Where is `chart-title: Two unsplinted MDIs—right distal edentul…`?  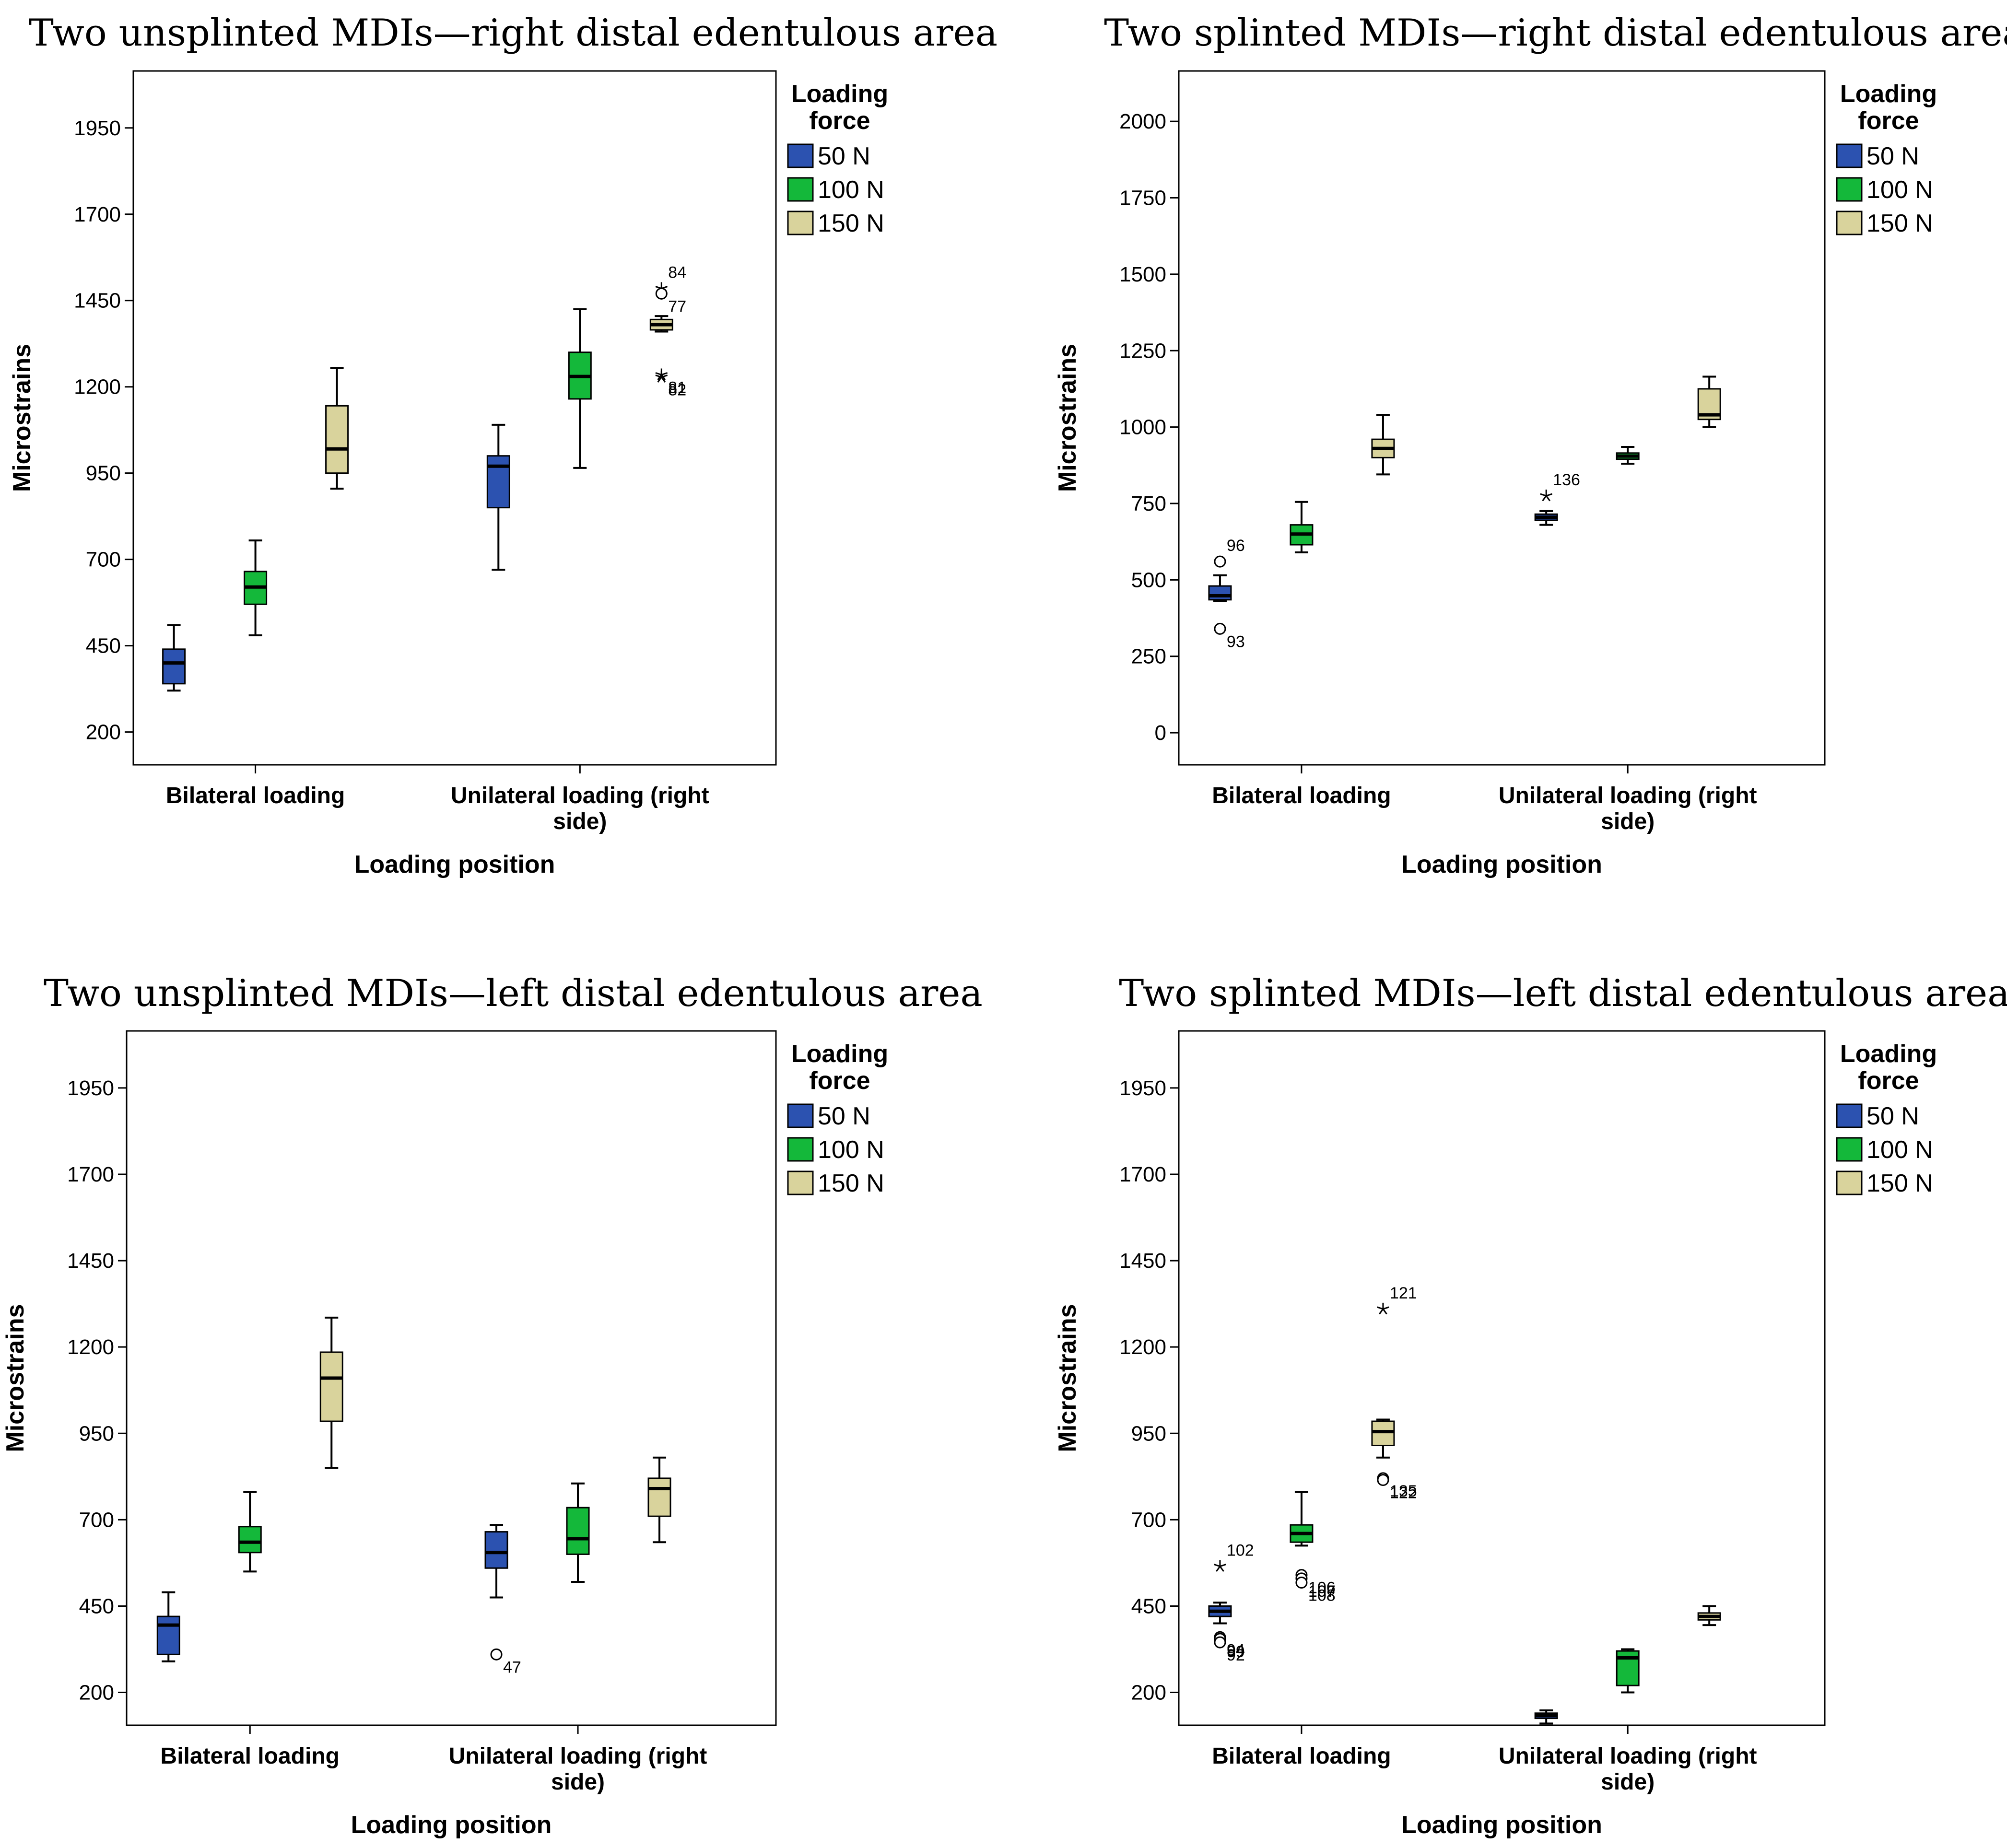
chart-title: Two unsplinted MDIs—right distal edentul… is located at coordinates (513, 33).